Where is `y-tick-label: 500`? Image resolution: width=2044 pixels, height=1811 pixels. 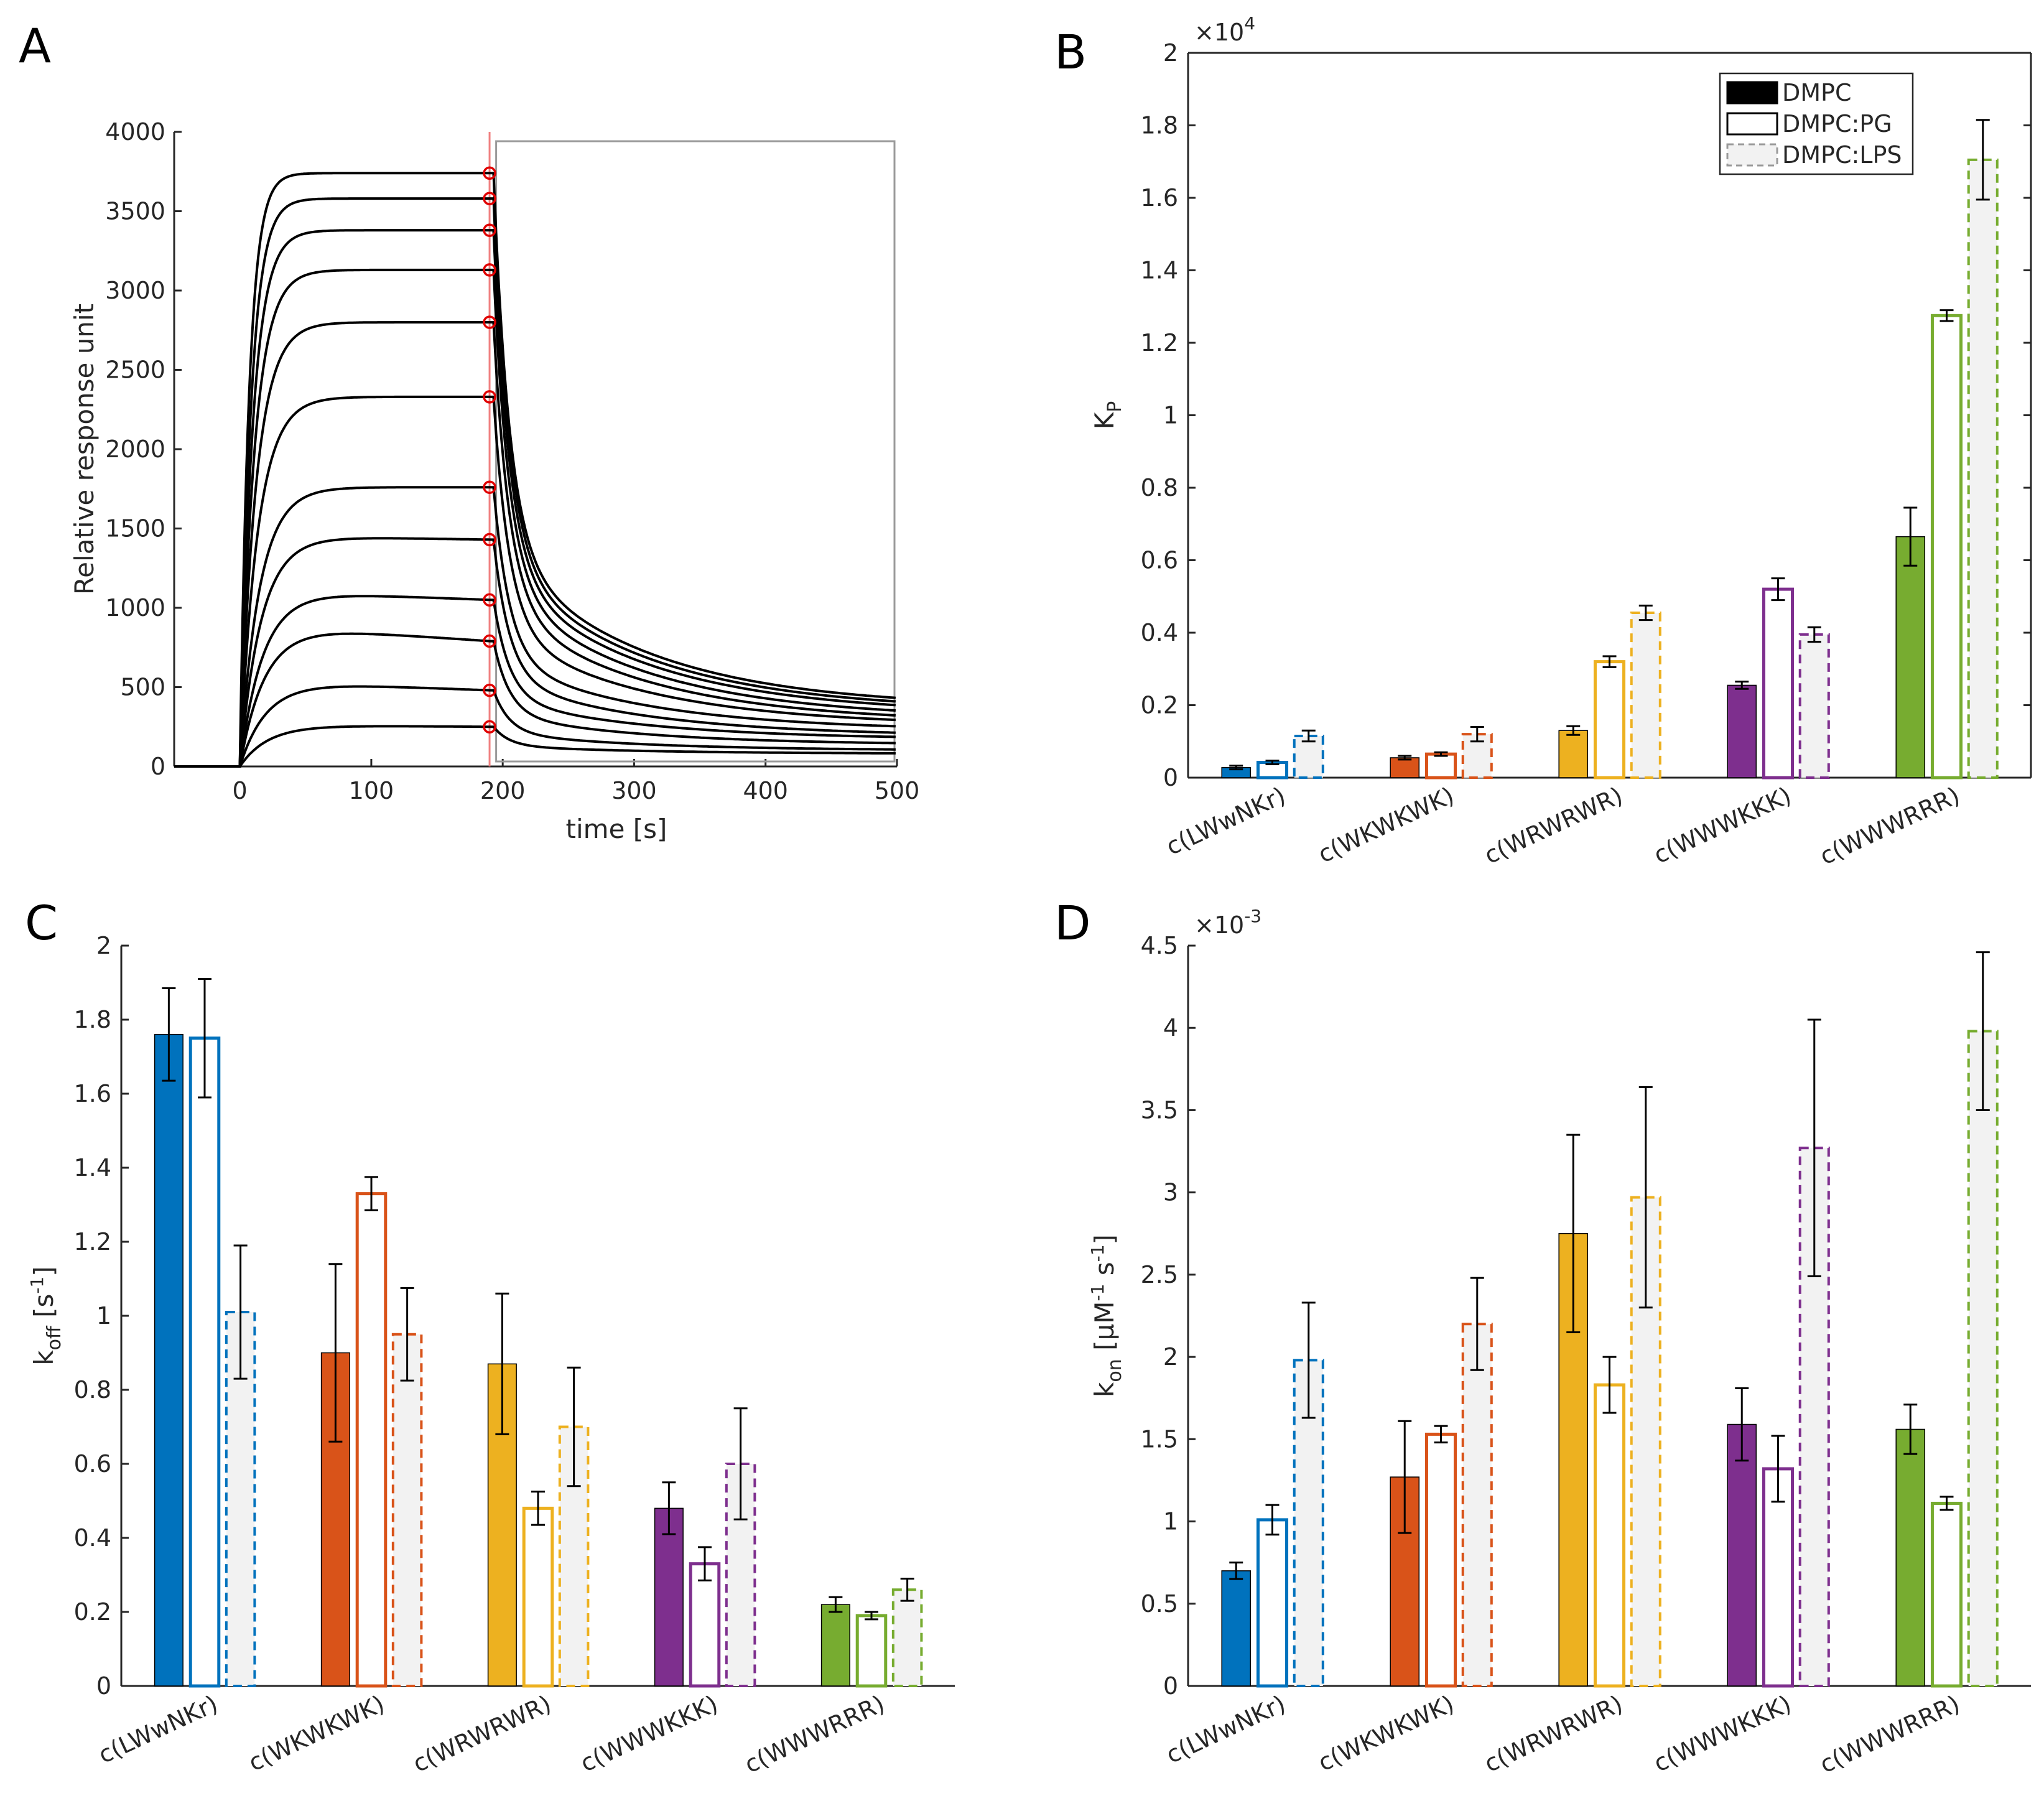 y-tick-label: 500 is located at coordinates (142, 687).